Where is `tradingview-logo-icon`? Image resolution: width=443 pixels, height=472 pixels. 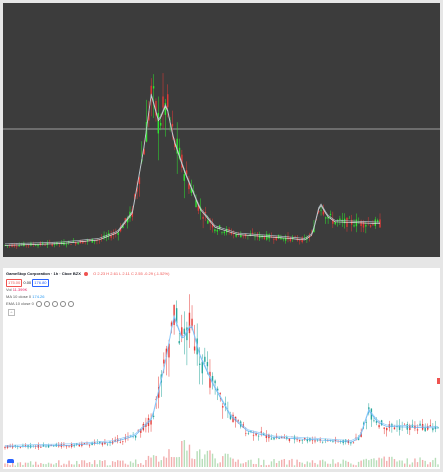
tradingview-logo-icon is located at coordinates (10, 461).